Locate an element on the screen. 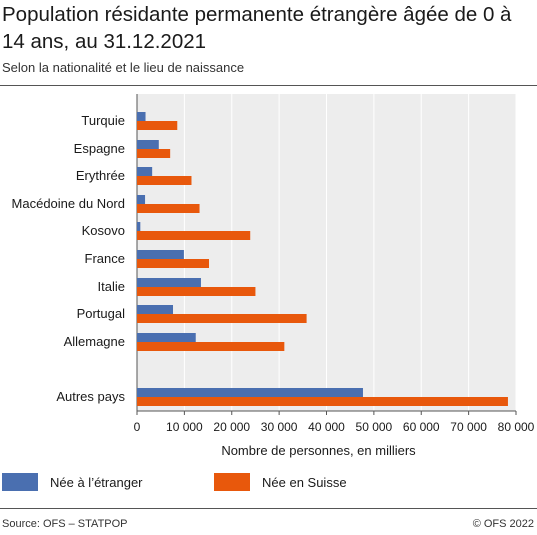 The image size is (537, 535). category-label: Kosovo is located at coordinates (103, 230).